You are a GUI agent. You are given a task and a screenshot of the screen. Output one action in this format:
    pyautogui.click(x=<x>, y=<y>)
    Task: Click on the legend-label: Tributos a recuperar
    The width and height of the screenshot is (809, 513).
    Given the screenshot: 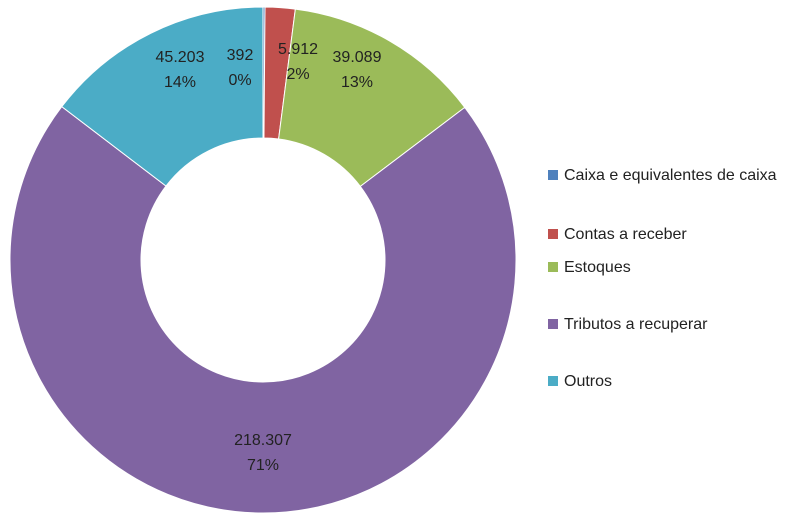 What is the action you would take?
    pyautogui.click(x=636, y=324)
    